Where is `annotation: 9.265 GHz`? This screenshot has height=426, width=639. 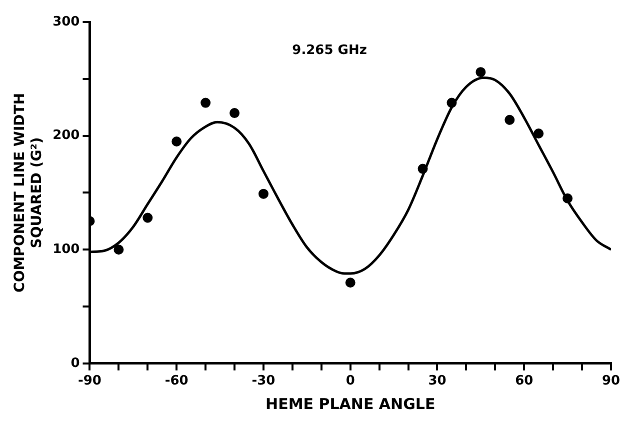 annotation: 9.265 GHz is located at coordinates (329, 50).